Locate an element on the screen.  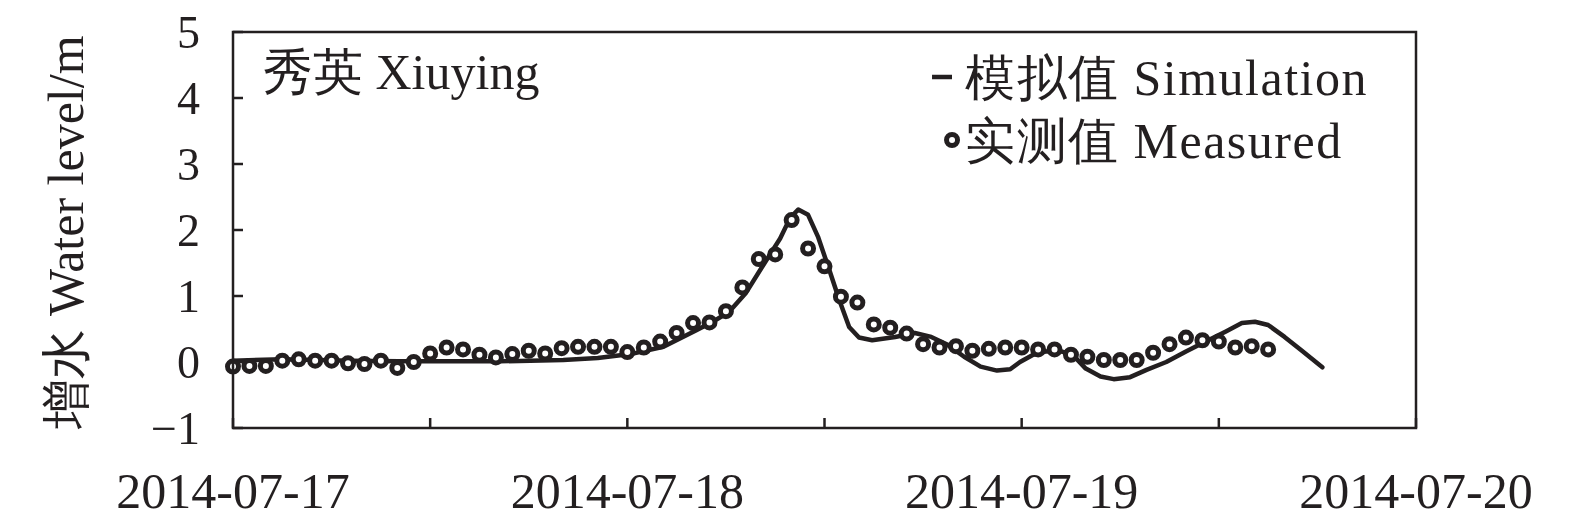
y-tick-label: 4 is located at coordinates (188, 98).